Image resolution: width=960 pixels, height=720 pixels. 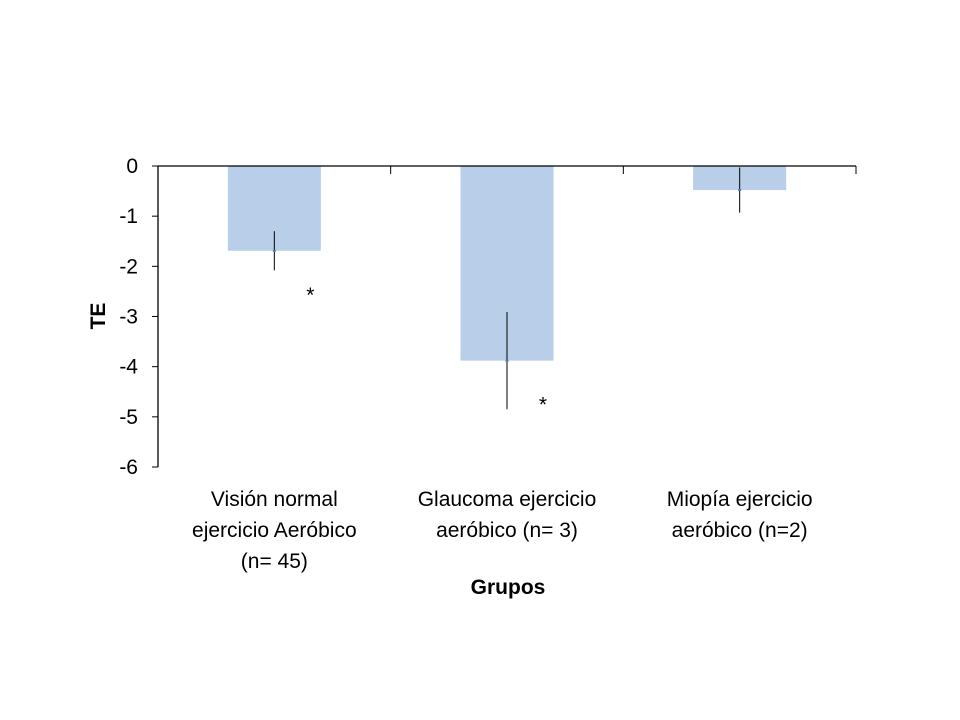 I want to click on x-axis-title: Grupos, so click(x=508, y=587).